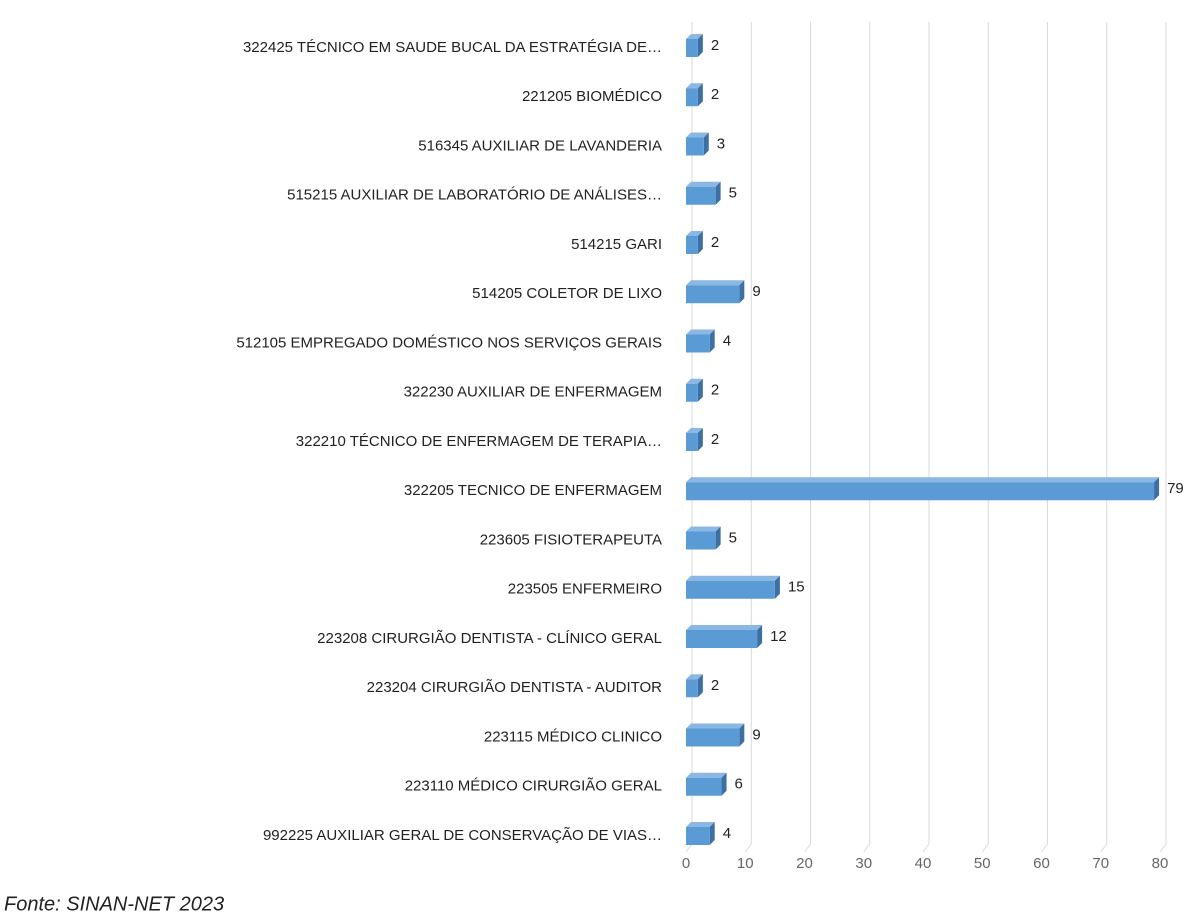 The width and height of the screenshot is (1196, 915). What do you see at coordinates (804, 863) in the screenshot?
I see `x-tick-label: 20` at bounding box center [804, 863].